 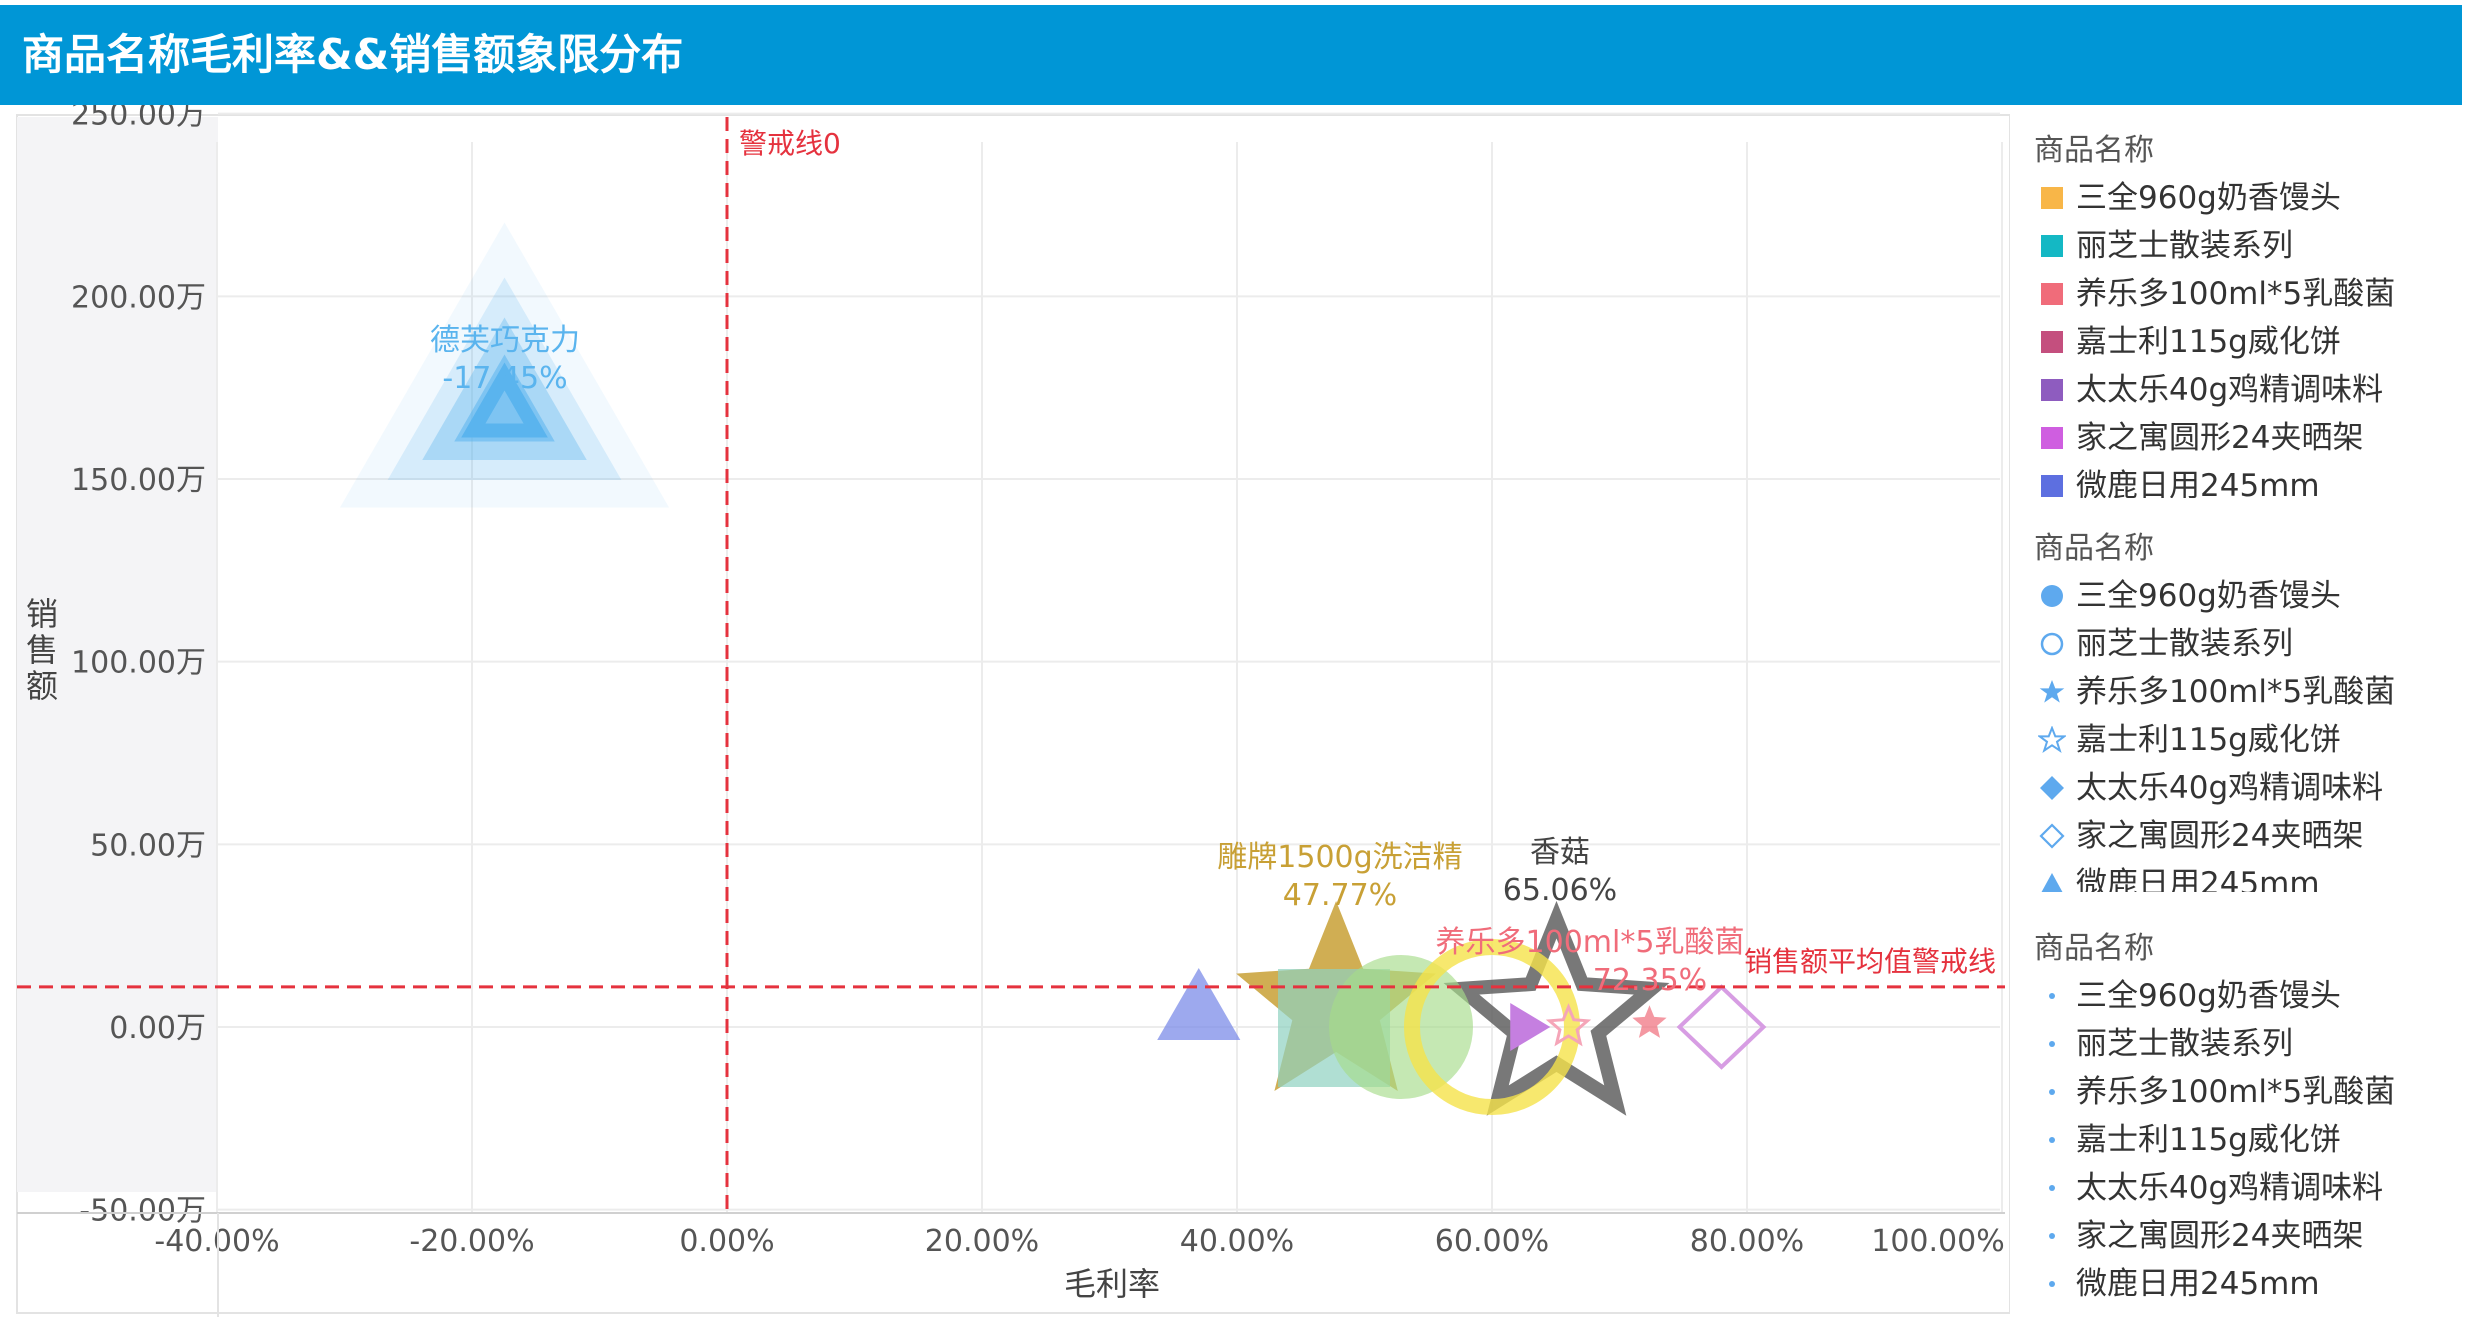 What do you see at coordinates (790, 143) in the screenshot?
I see `reference-line-label: 警戒线0` at bounding box center [790, 143].